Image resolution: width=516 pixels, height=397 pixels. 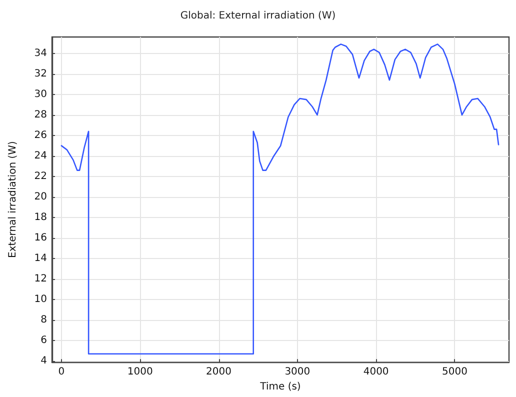 What do you see at coordinates (40, 300) in the screenshot?
I see `y-tick-label: 10` at bounding box center [40, 300].